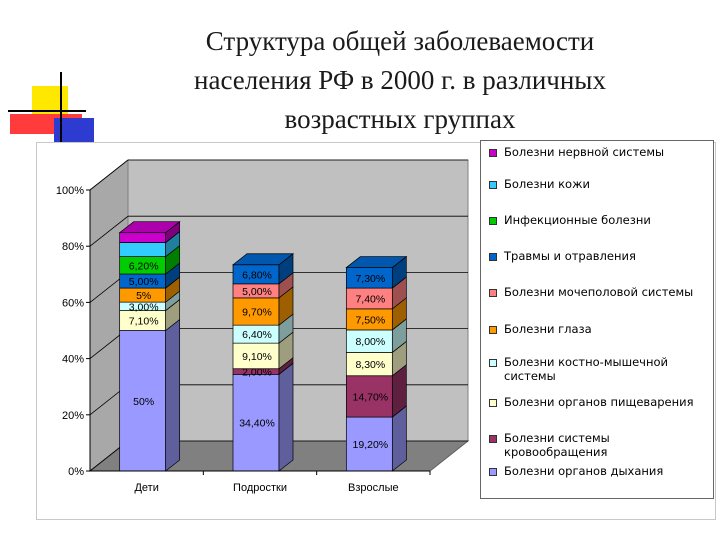  What do you see at coordinates (73, 416) in the screenshot?
I see `y-tick-label: 20%` at bounding box center [73, 416].